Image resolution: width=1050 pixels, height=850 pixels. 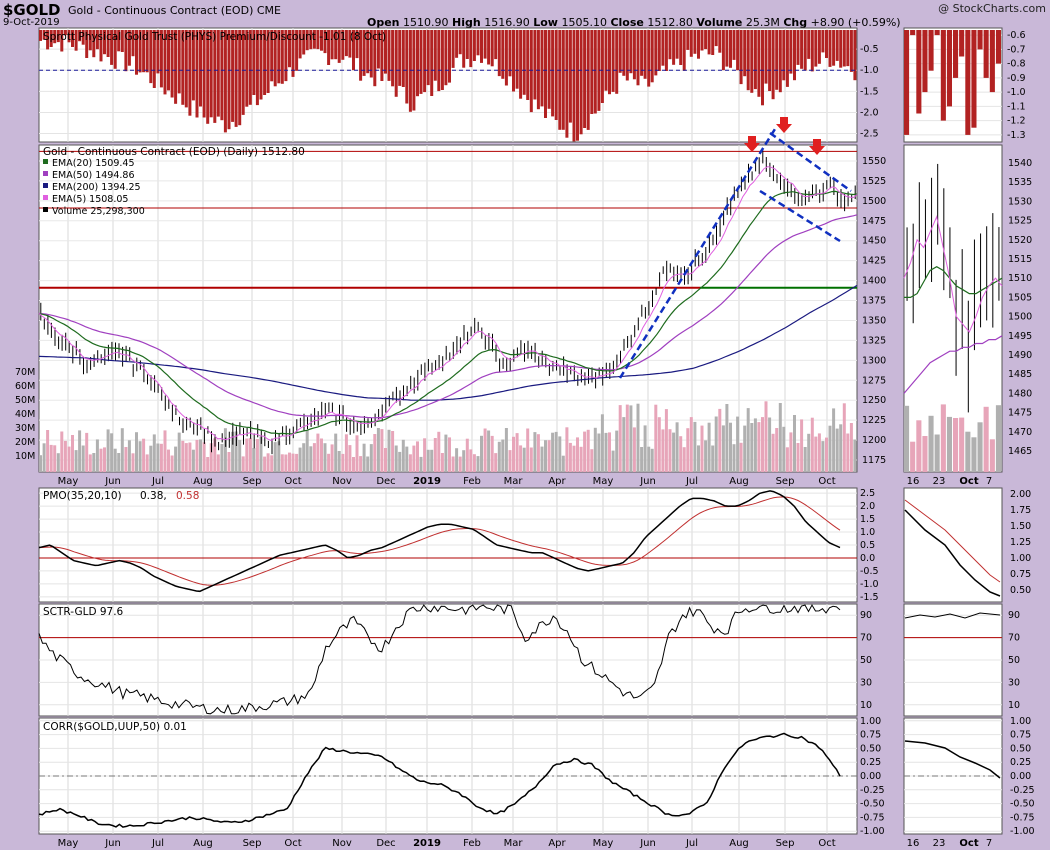 What do you see at coordinates (1020, 776) in the screenshot?
I see `y-tick-label: 0.00` at bounding box center [1020, 776].